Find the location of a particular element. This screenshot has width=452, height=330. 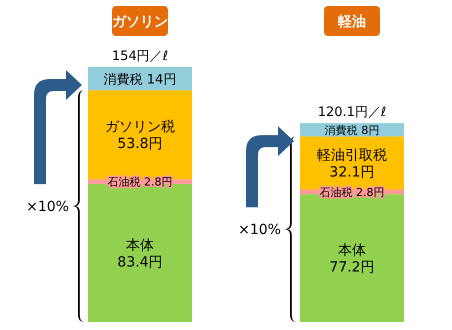

x-tick-label: 軽油 is located at coordinates (351, 22).